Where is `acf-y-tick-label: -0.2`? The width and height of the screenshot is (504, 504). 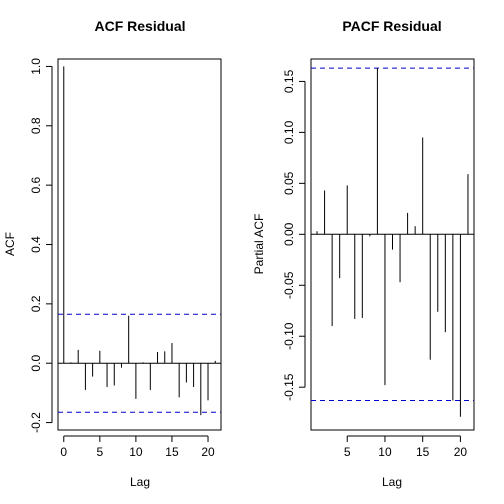
acf-y-tick-label: -0.2 is located at coordinates (36, 422).